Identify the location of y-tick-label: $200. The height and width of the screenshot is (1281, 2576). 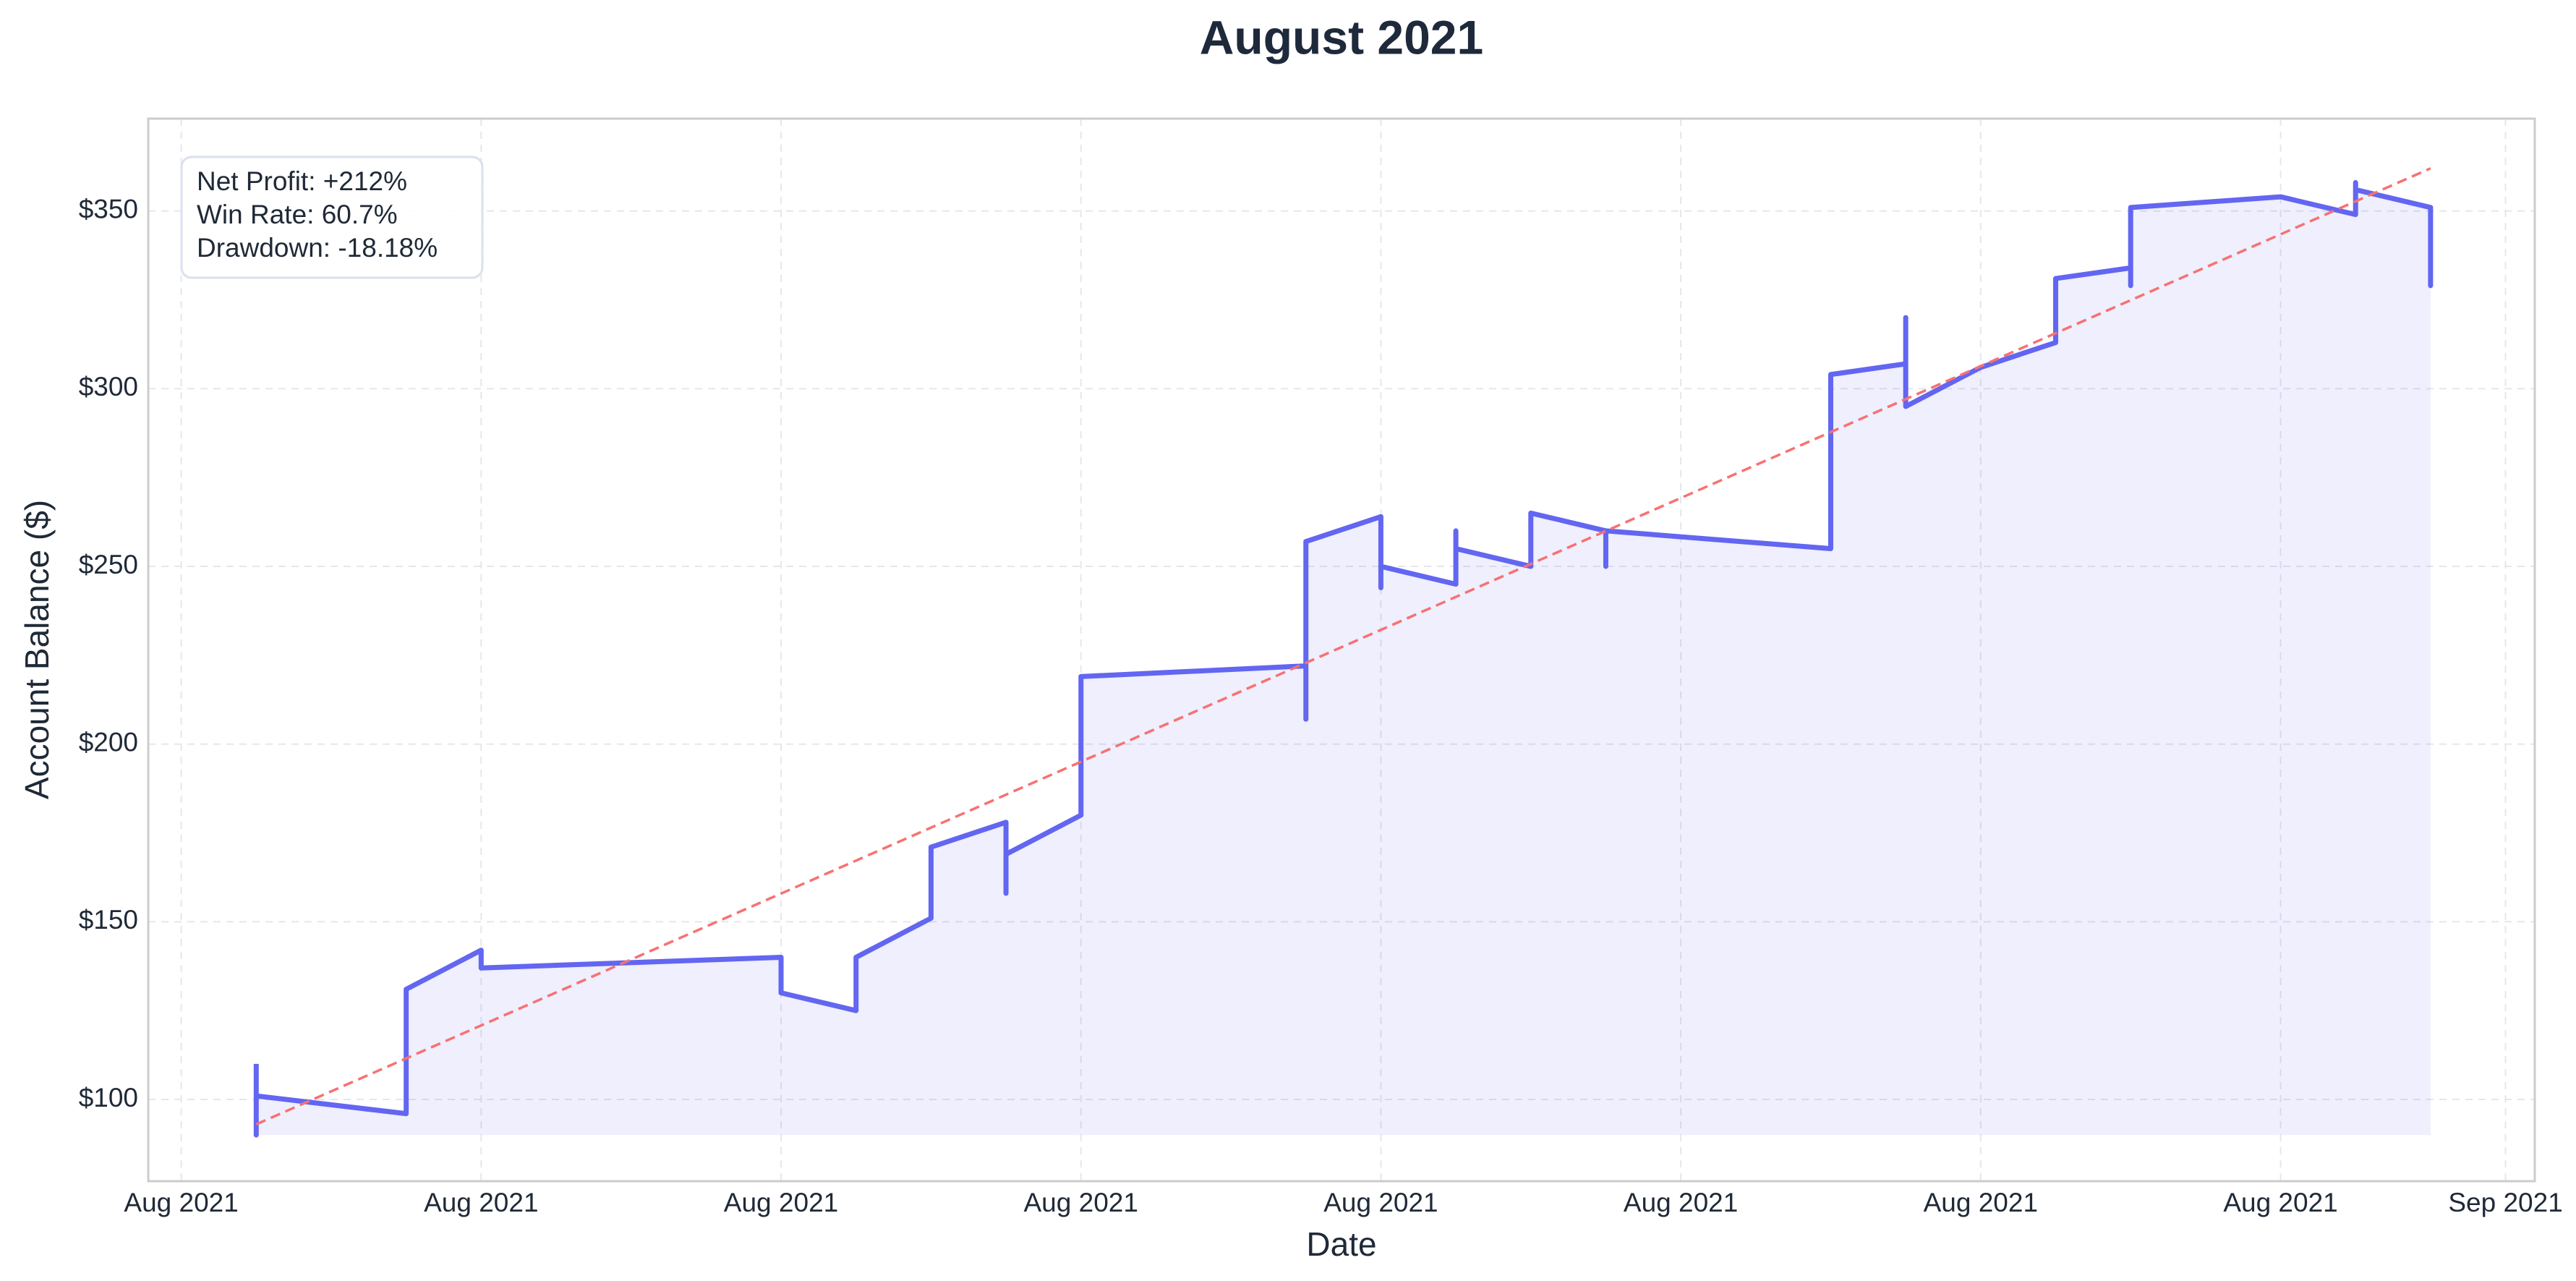
(109, 742).